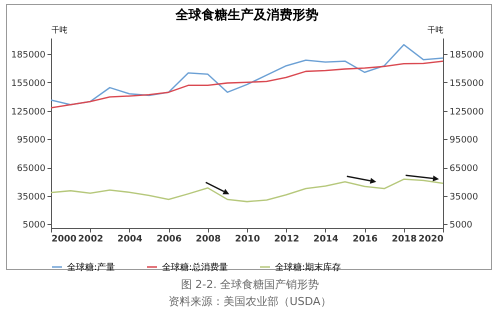  What do you see at coordinates (91, 267) in the screenshot?
I see `legend-label: 全球糖:产量` at bounding box center [91, 267].